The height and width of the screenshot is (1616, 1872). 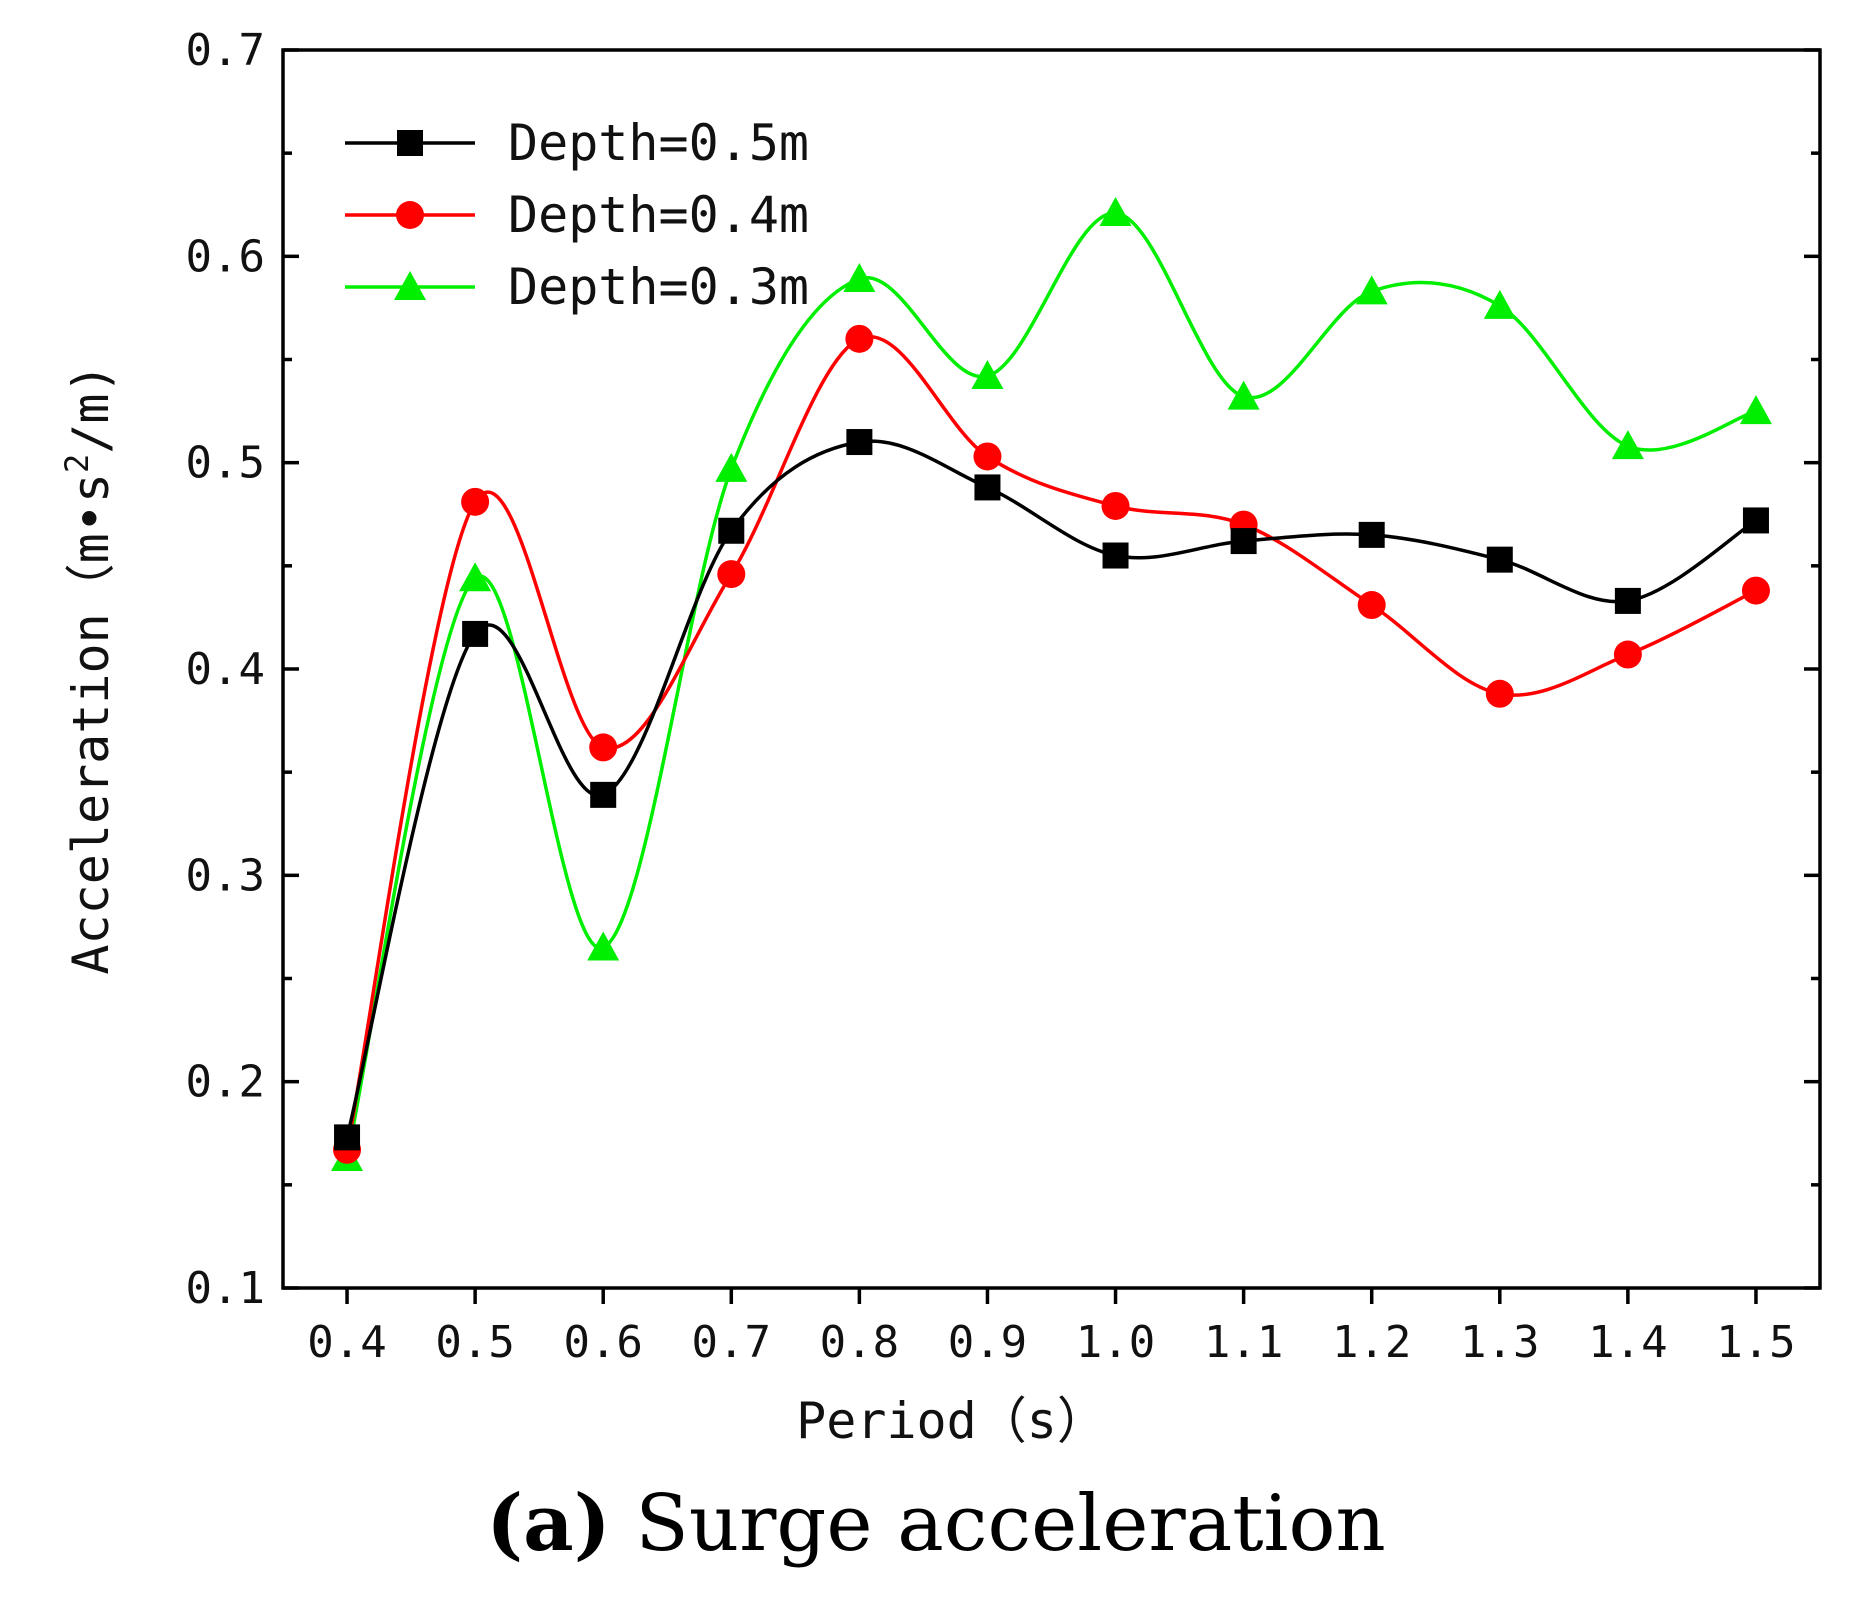 I want to click on legend: Depth=0.5m Depth=0.4m Depth=0.3m, so click(x=577, y=215).